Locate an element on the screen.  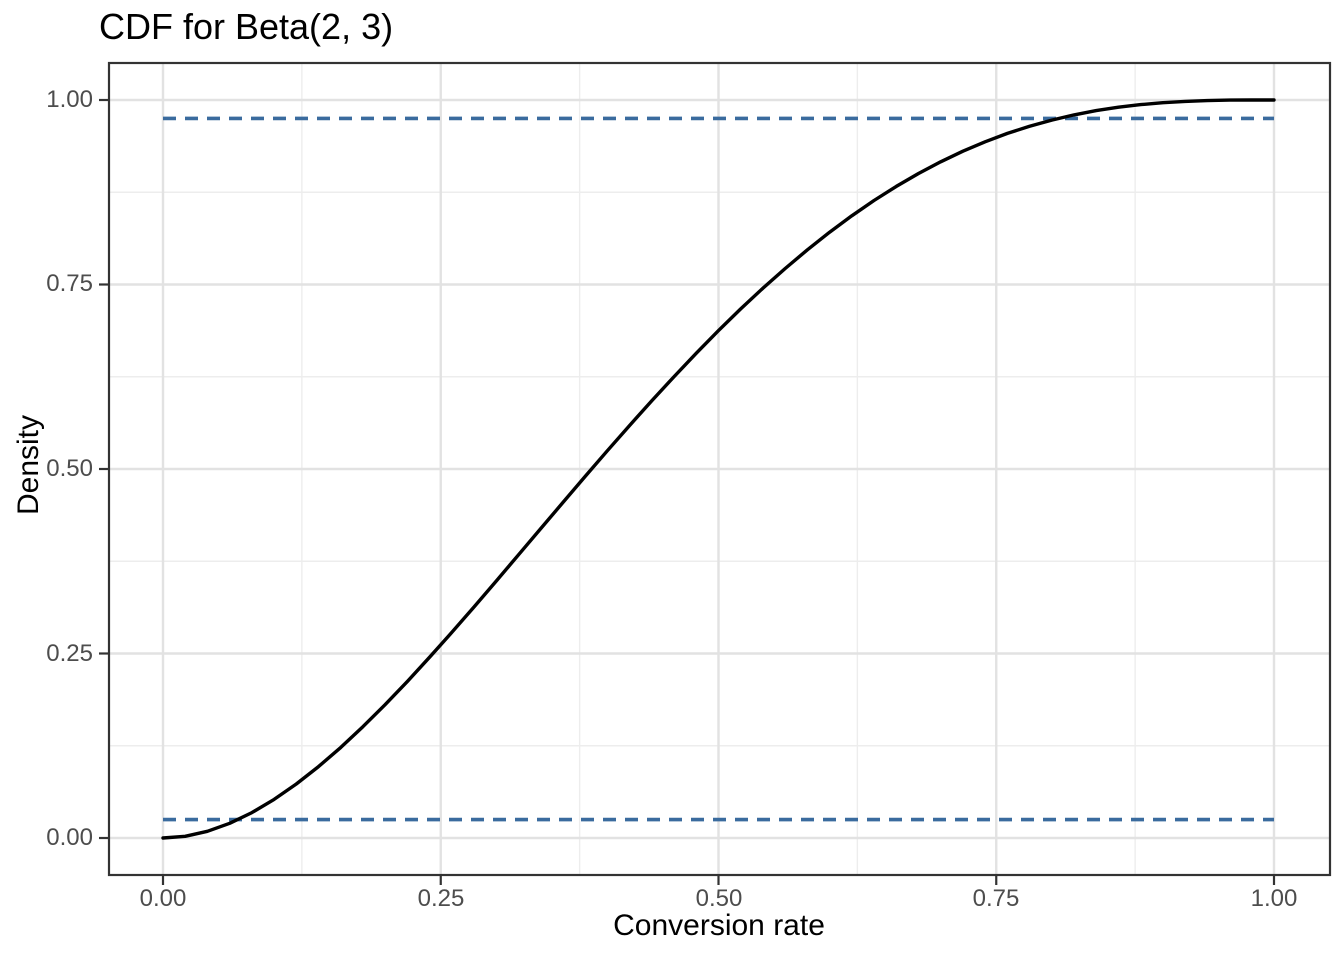
x-tick-label-3: 0.75 is located at coordinates (996, 898).